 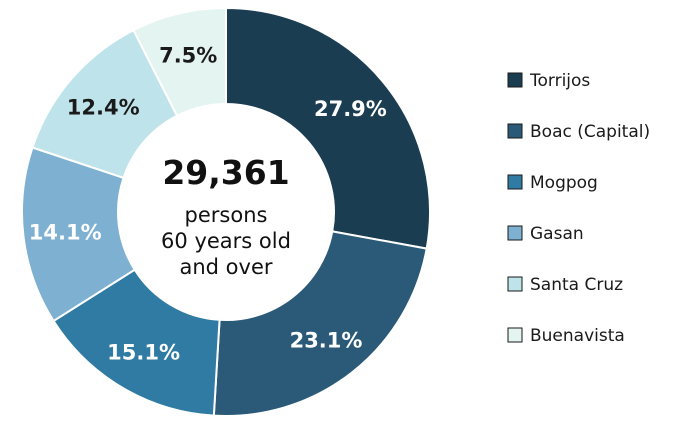 I want to click on legend-swatch-mogpog, so click(x=515, y=182).